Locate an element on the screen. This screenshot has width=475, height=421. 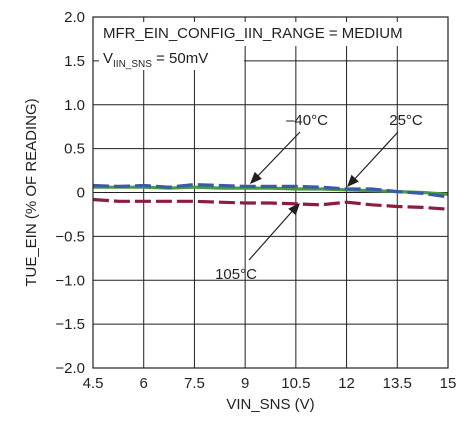
y-tick-label: 0.5 is located at coordinates (74, 149).